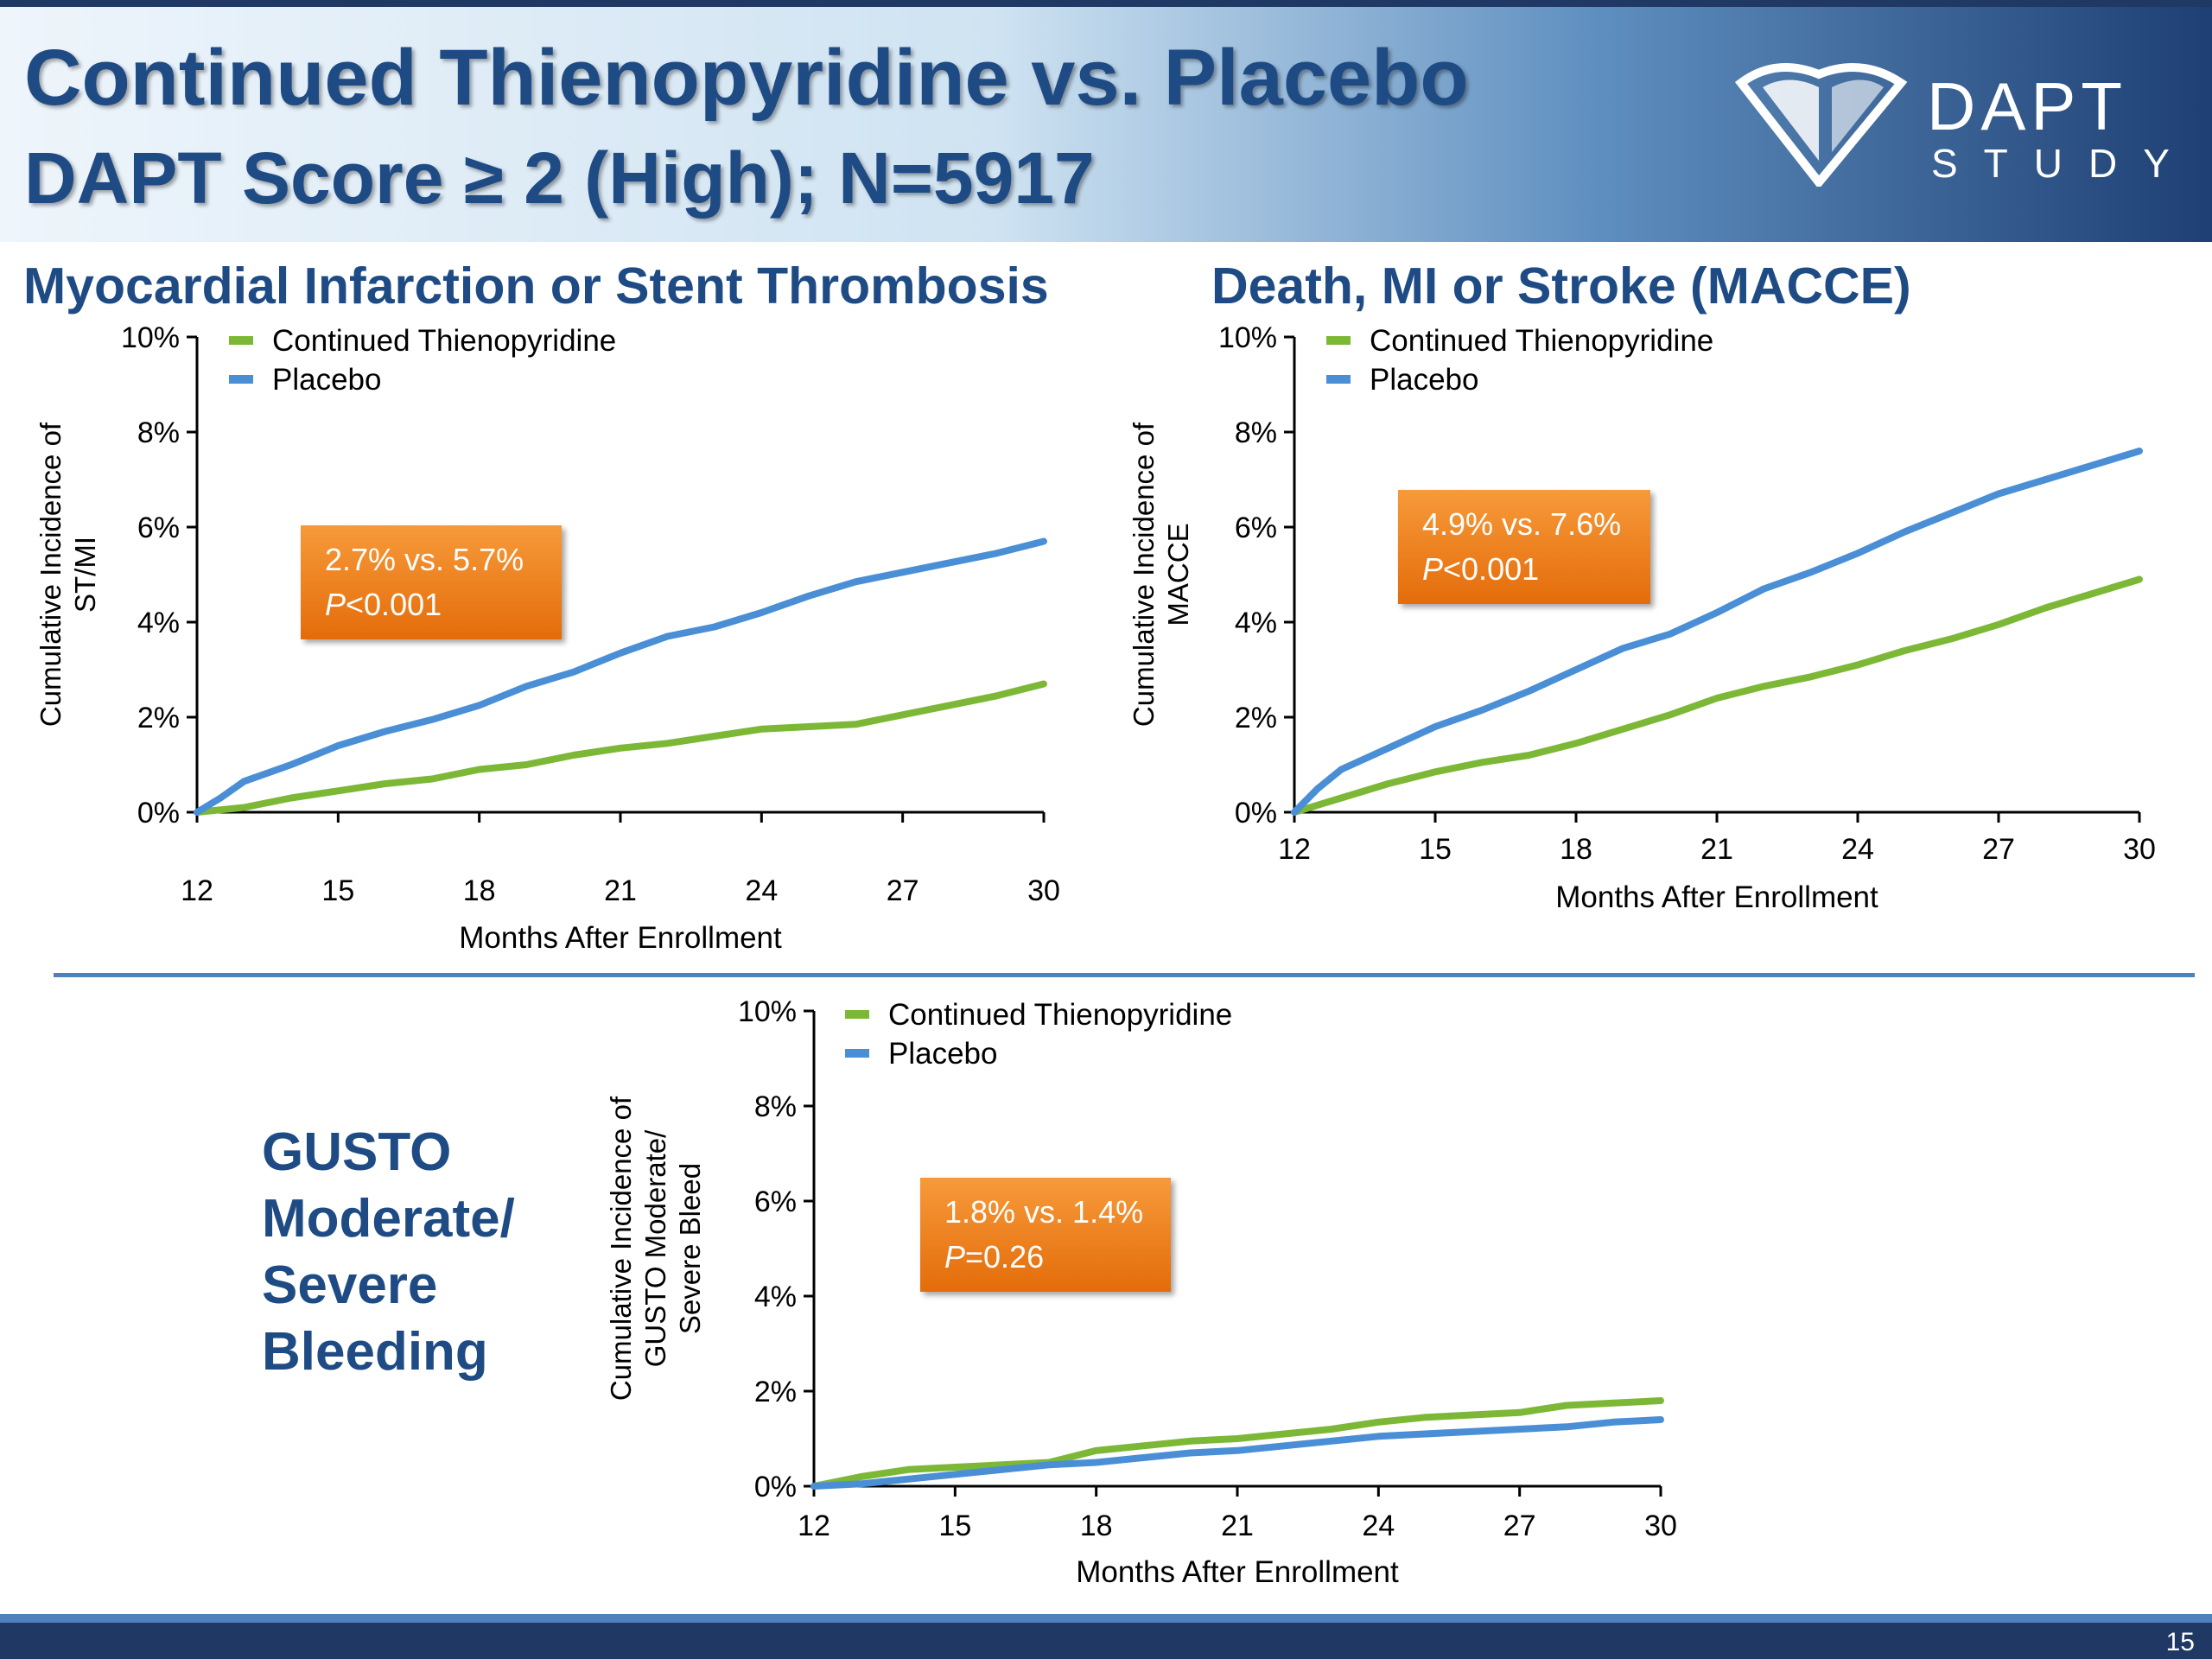 The image size is (2212, 1659). I want to click on stat-box-bleeding: 1.8% vs. 1.4% P=0.26, so click(1045, 1235).